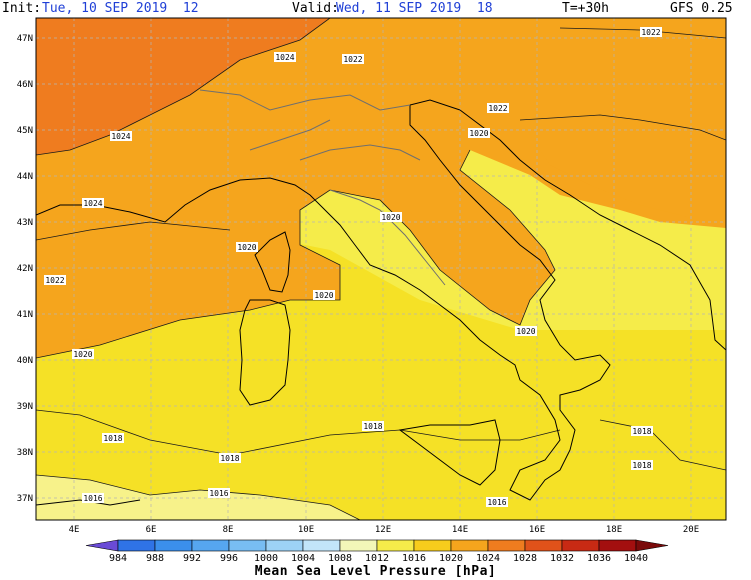  I want to click on forecast-step: T=+30h, so click(585, 8).